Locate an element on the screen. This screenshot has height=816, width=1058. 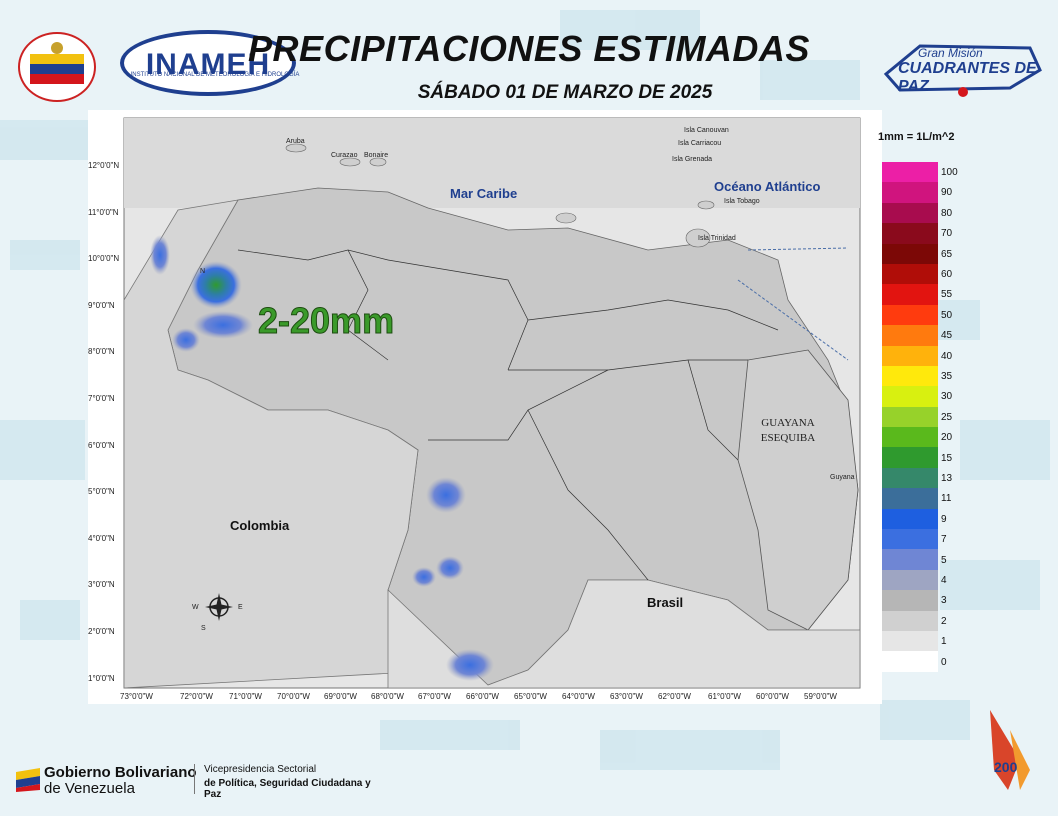
lon-label: 59°0'0"W is located at coordinates (820, 696).